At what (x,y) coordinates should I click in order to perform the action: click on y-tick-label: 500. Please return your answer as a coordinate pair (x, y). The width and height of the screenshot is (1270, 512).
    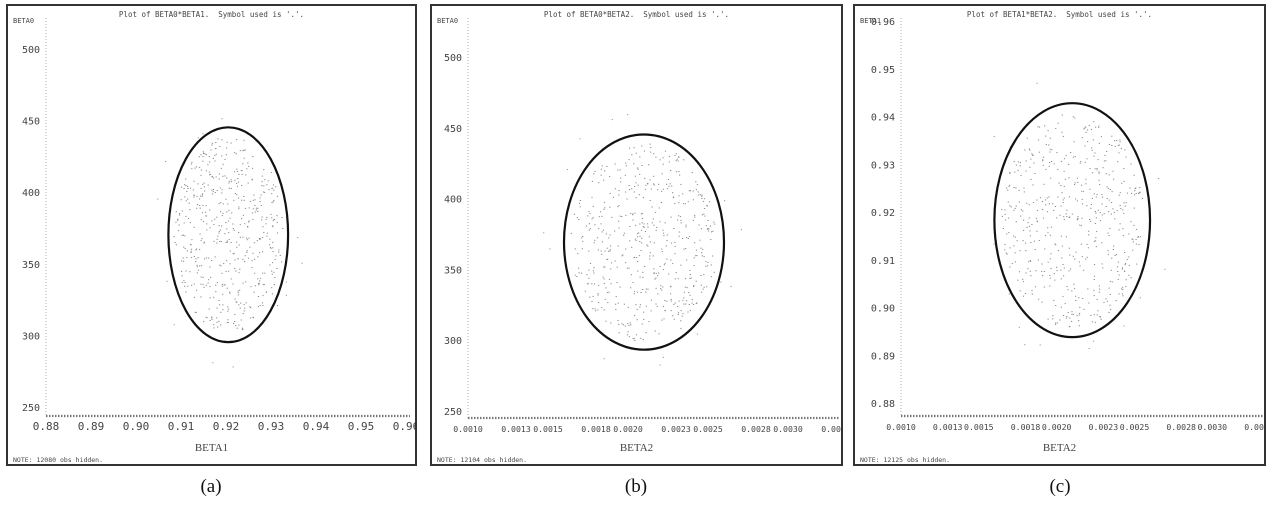
    Looking at the image, I should click on (453, 58).